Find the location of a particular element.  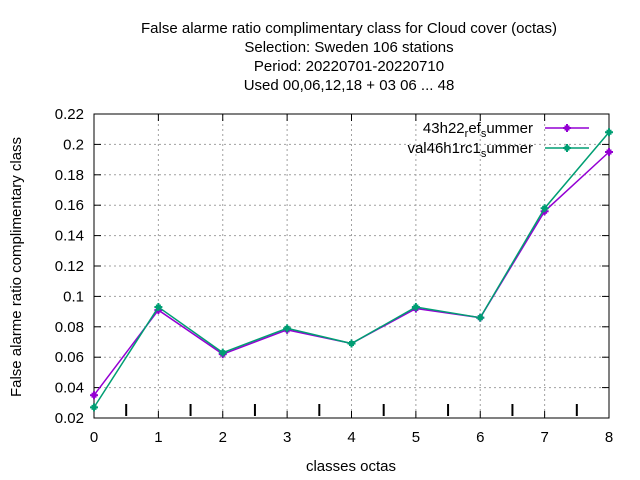

y-tick-label: 0.16 is located at coordinates (69, 205).